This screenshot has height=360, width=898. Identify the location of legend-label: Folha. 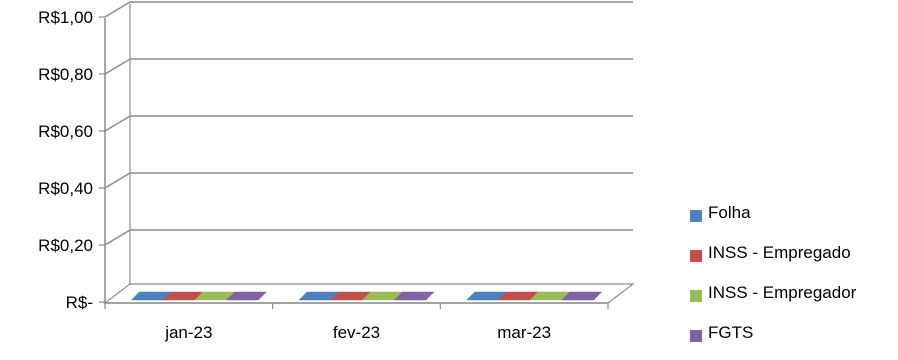
(729, 212).